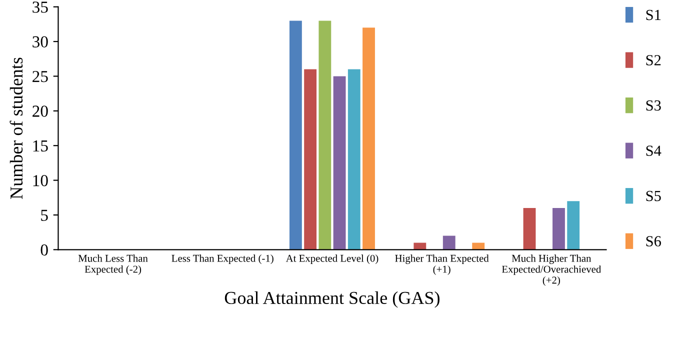  What do you see at coordinates (653, 196) in the screenshot?
I see `legend-label: S5` at bounding box center [653, 196].